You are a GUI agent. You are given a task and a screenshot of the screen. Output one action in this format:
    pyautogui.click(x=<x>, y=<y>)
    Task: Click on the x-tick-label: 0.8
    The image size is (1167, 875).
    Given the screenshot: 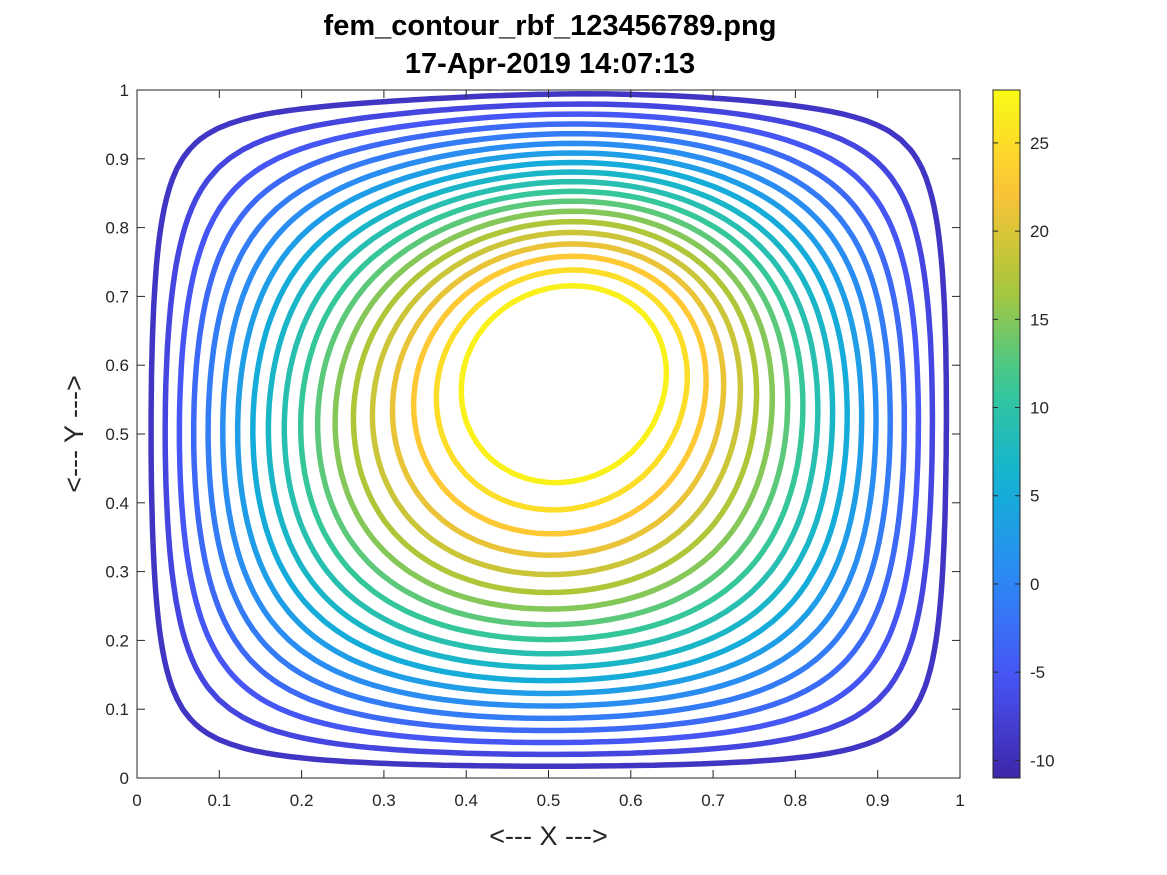 What is the action you would take?
    pyautogui.click(x=796, y=800)
    